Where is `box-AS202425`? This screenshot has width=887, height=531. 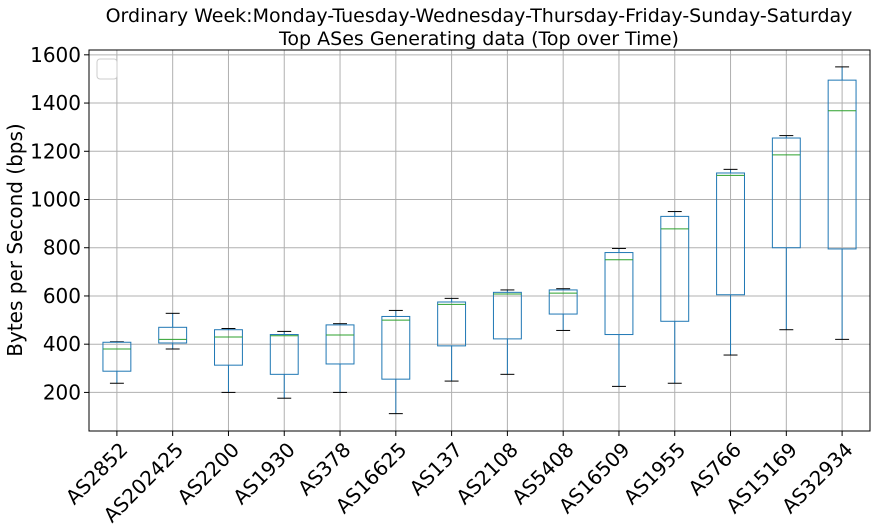 box-AS202425 is located at coordinates (173, 331).